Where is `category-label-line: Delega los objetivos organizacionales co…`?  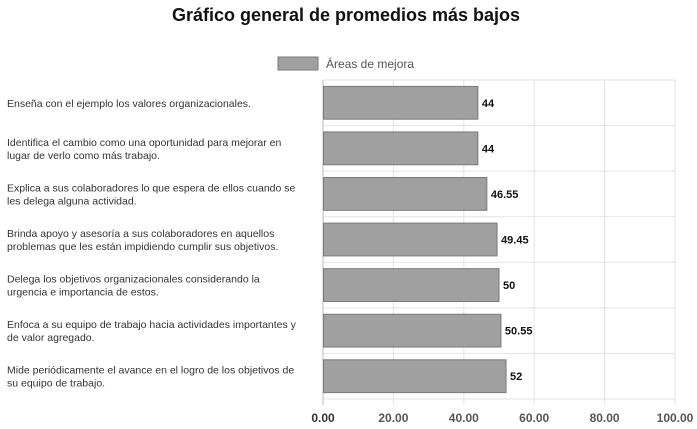 category-label-line: Delega los objetivos organizacionales co… is located at coordinates (133, 280).